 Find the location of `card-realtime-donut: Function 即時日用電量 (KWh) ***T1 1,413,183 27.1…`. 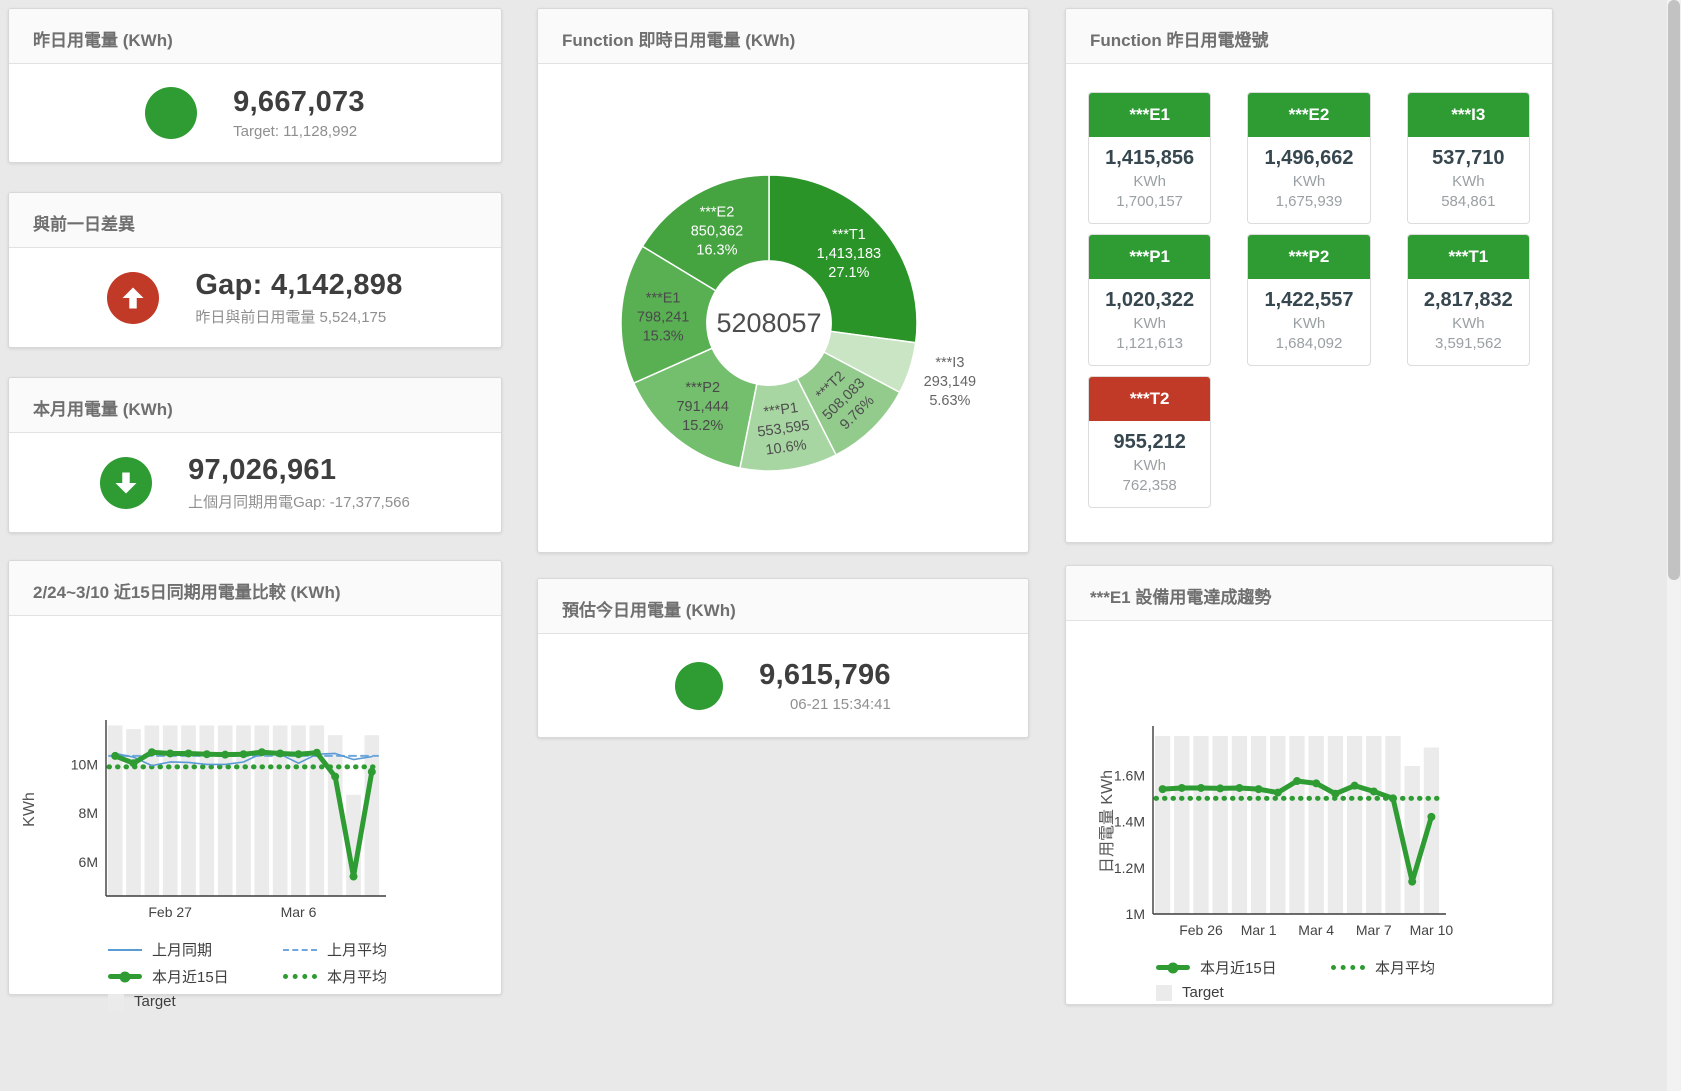

card-realtime-donut: Function 即時日用電量 (KWh) ***T1 1,413,183 27.1… is located at coordinates (783, 280).